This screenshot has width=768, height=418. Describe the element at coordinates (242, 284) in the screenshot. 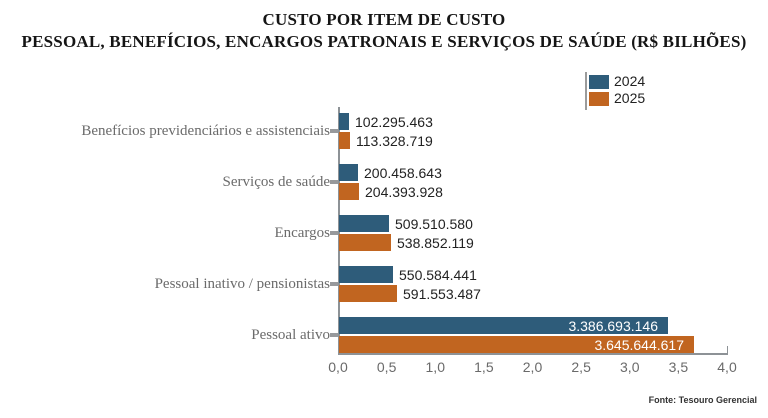

I see `category-label-3: Pessoal inativo / pensionistas` at that location.